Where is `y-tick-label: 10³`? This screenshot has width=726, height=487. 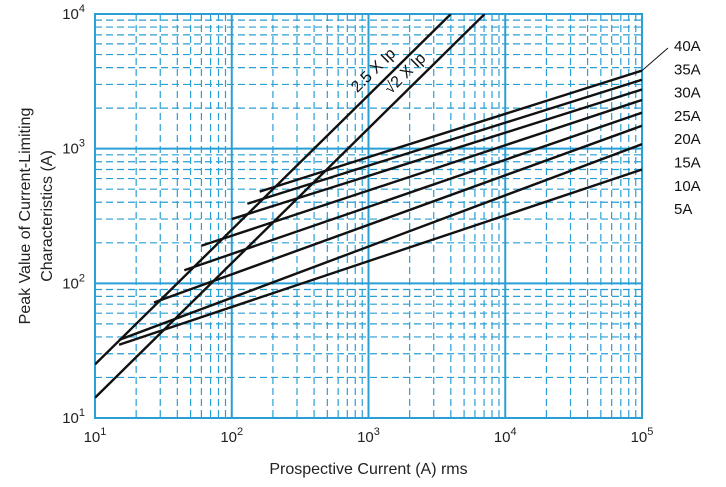
y-tick-label: 10³ is located at coordinates (73, 148).